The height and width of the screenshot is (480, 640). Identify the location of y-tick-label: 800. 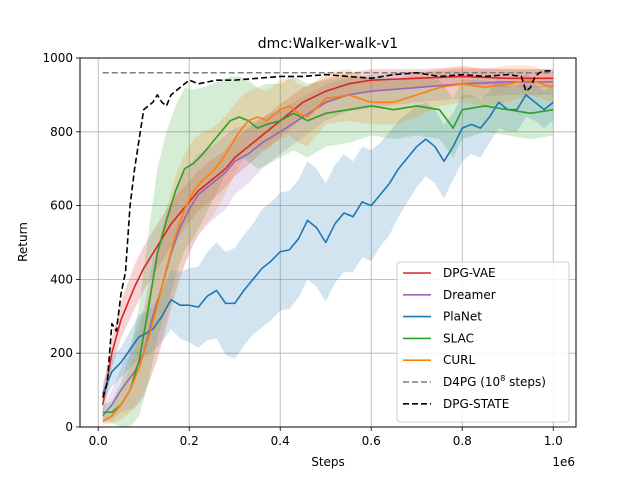
(61, 132).